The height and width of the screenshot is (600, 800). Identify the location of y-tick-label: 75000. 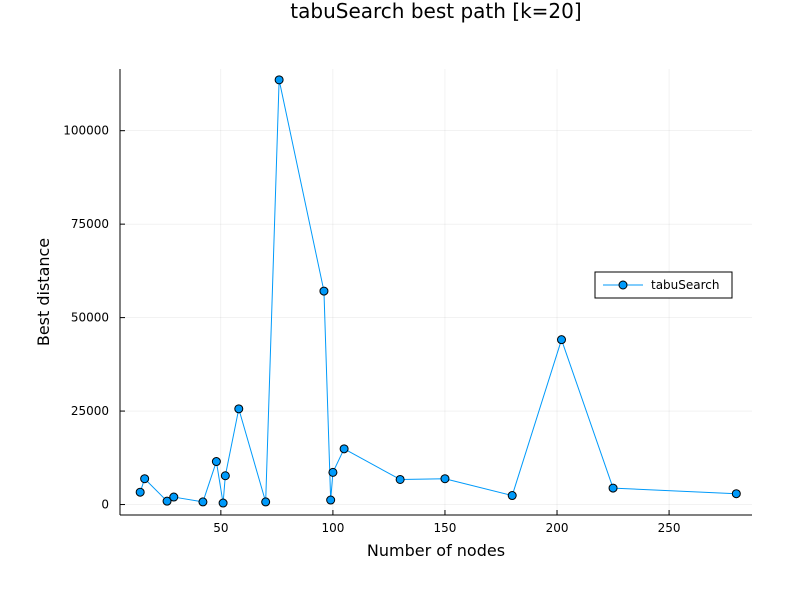
(90, 224).